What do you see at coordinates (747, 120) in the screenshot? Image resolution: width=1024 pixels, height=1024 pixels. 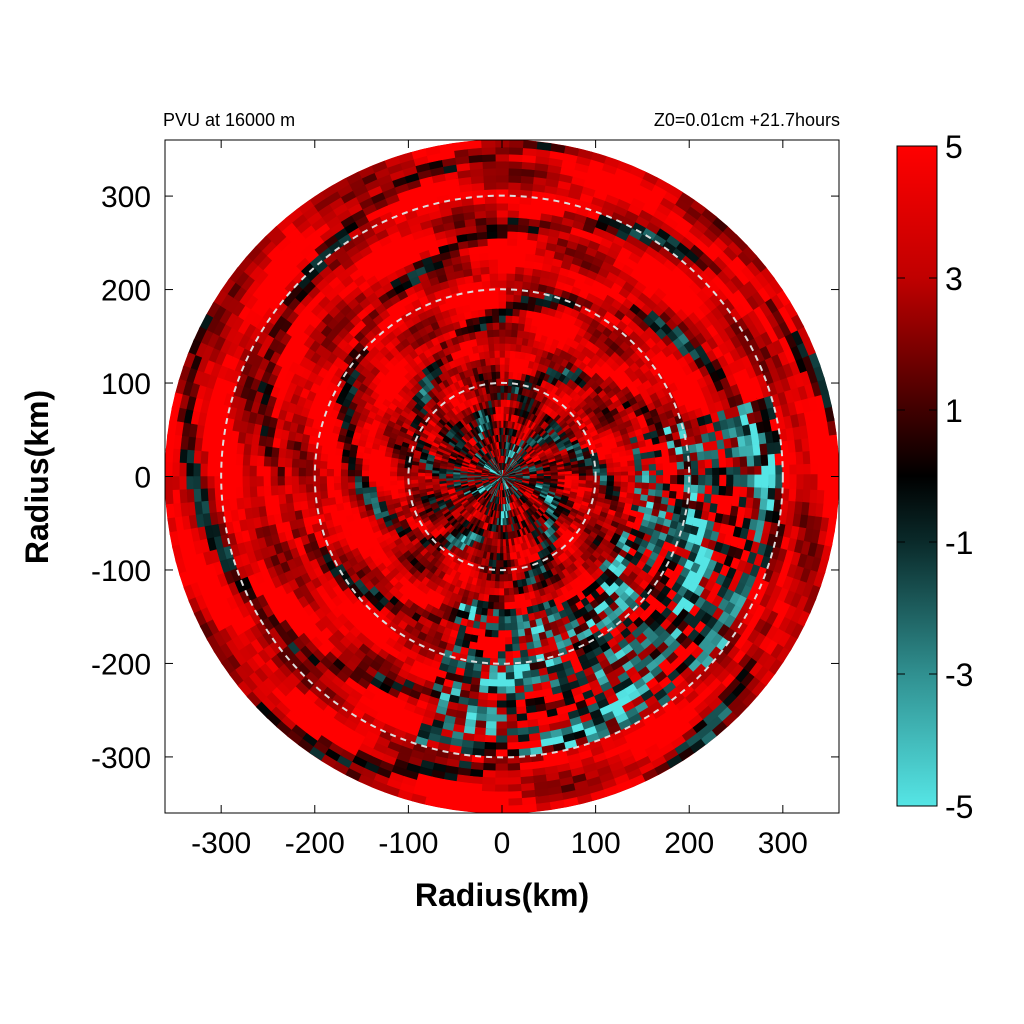 I see `title-right: Z0=0.01cm +21.7hours` at bounding box center [747, 120].